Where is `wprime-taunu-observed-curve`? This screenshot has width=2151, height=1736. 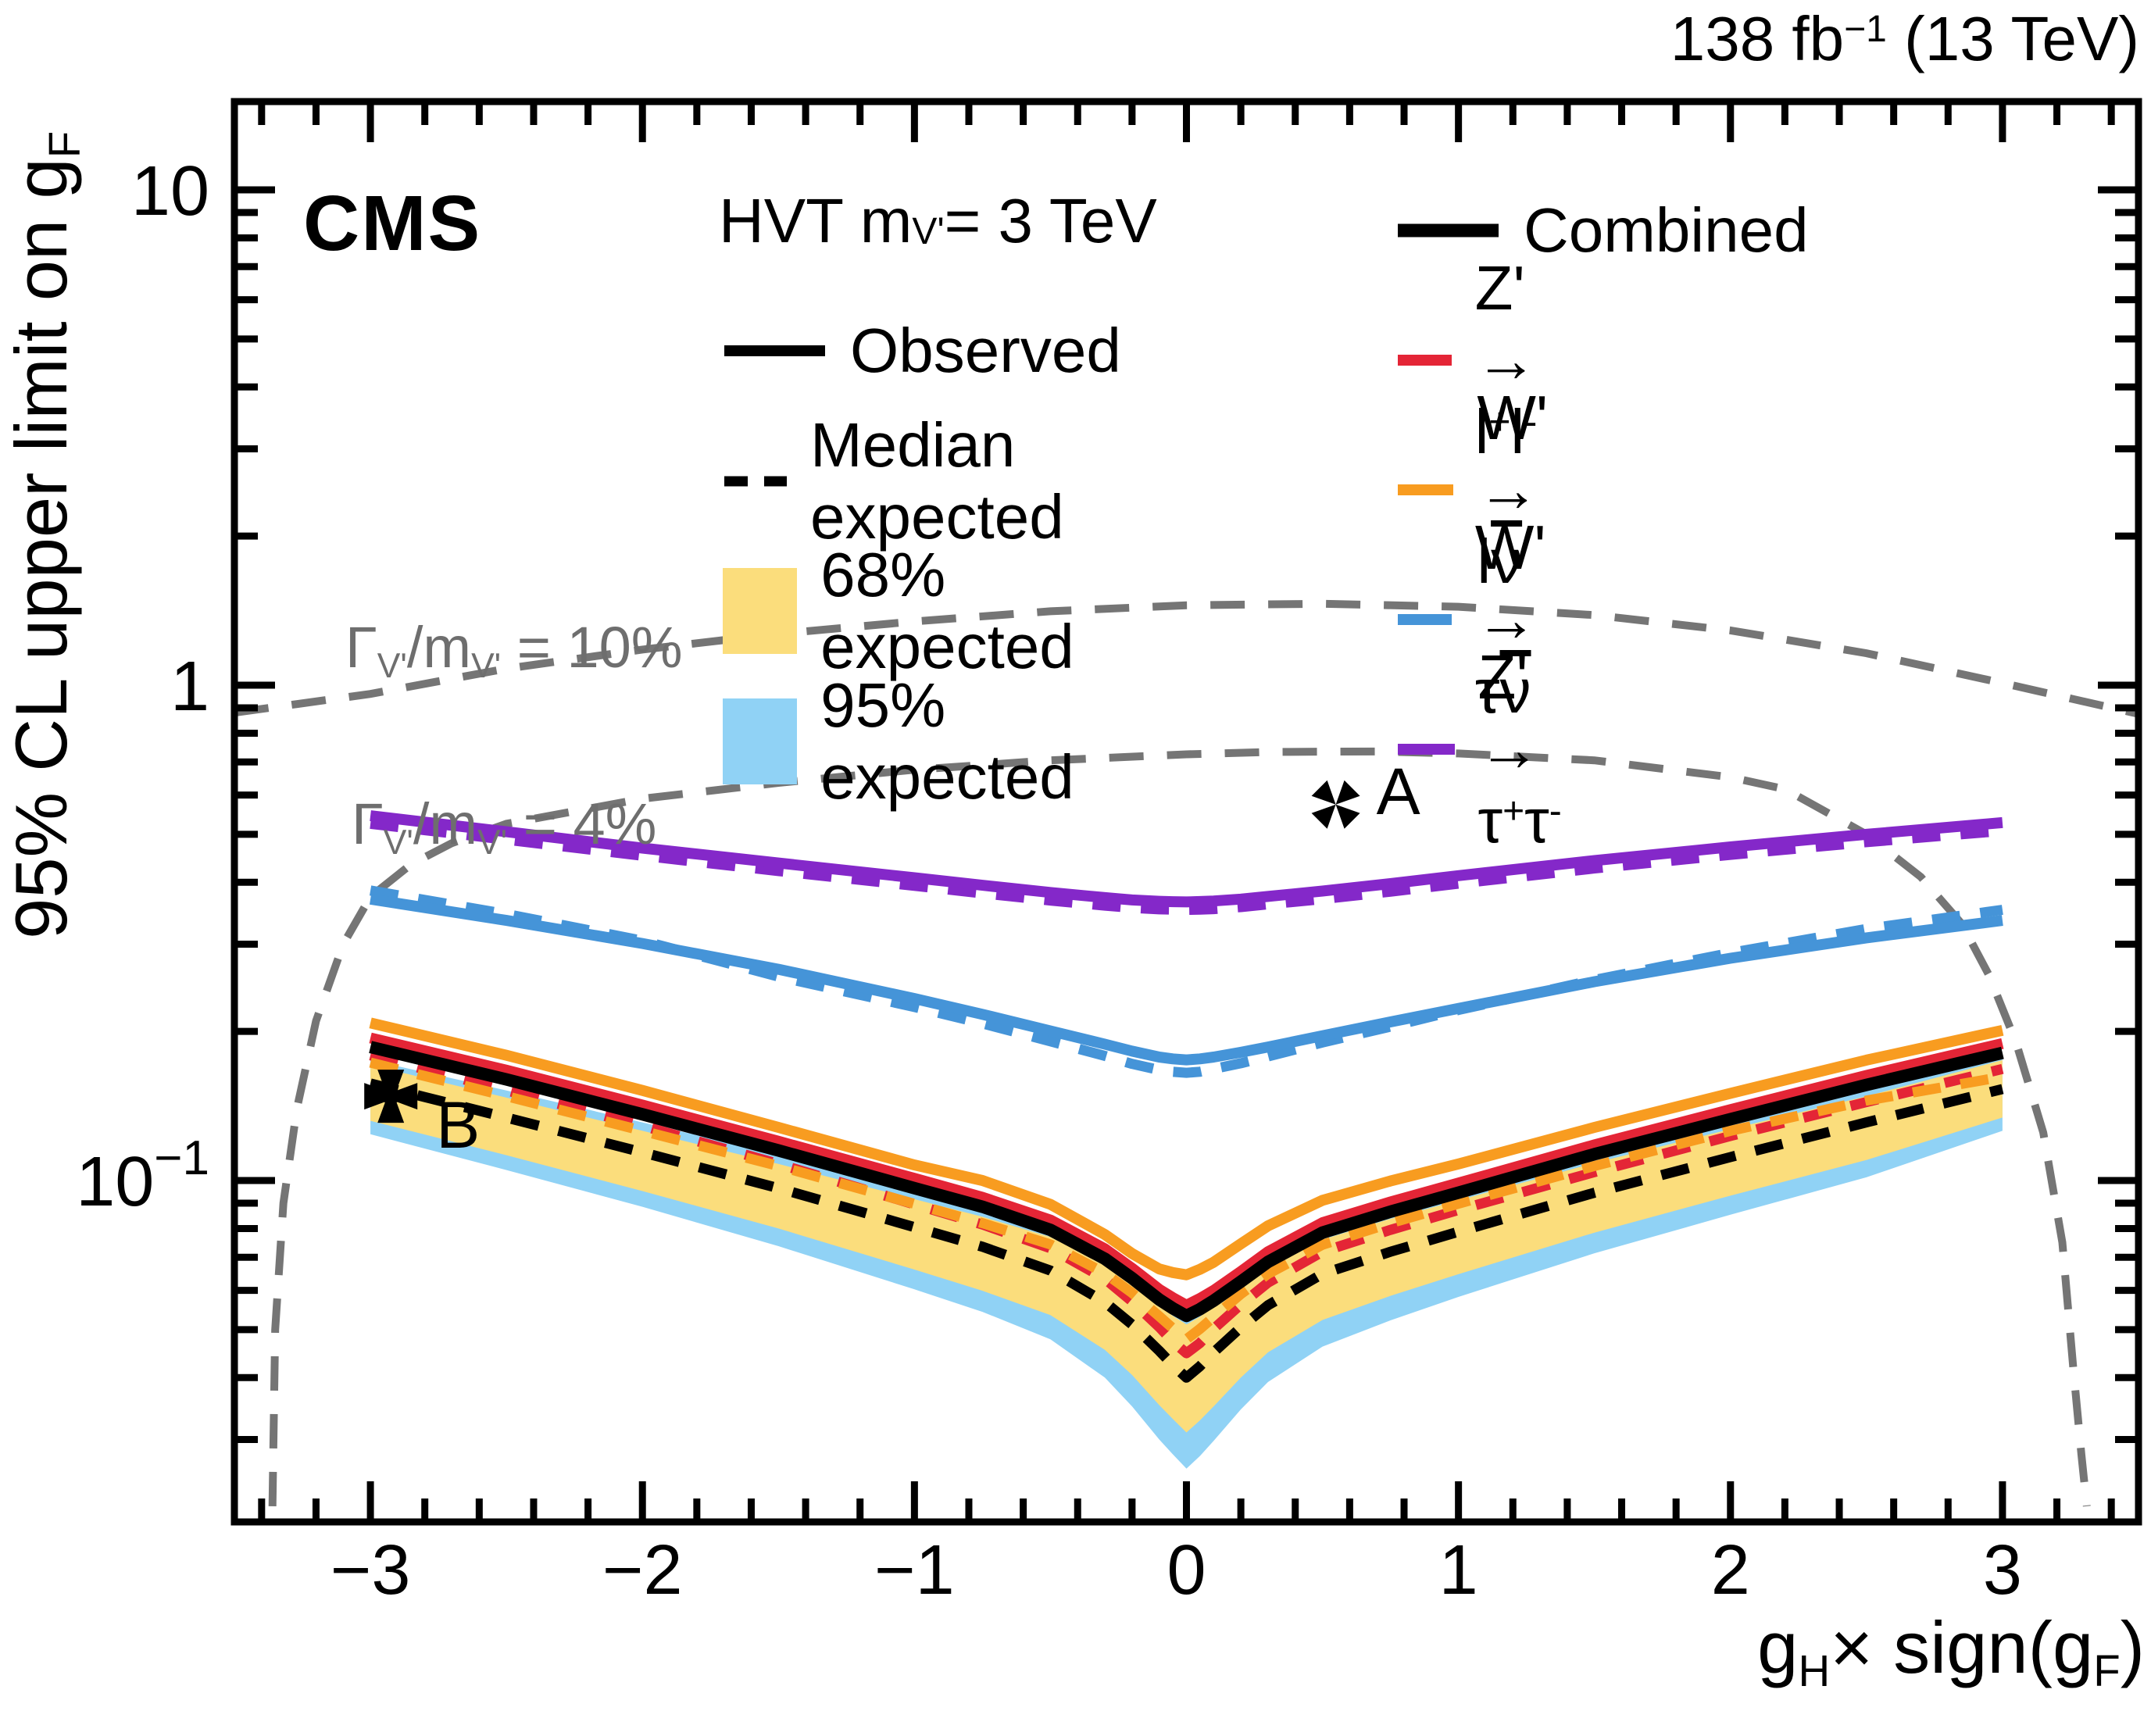 wprime-taunu-observed-curve is located at coordinates (1187, 979).